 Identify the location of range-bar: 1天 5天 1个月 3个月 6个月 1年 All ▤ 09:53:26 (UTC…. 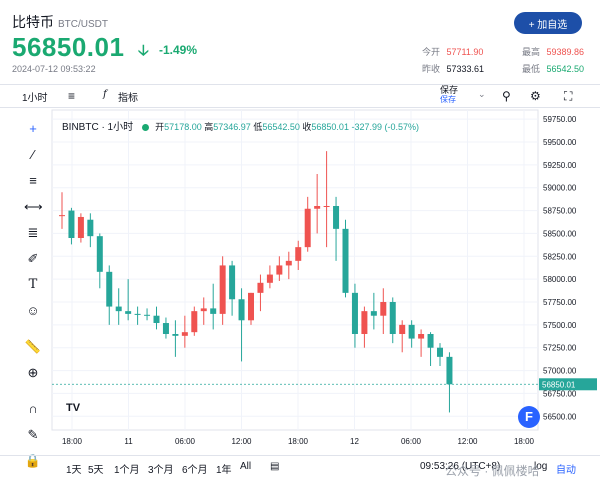
(300, 466).